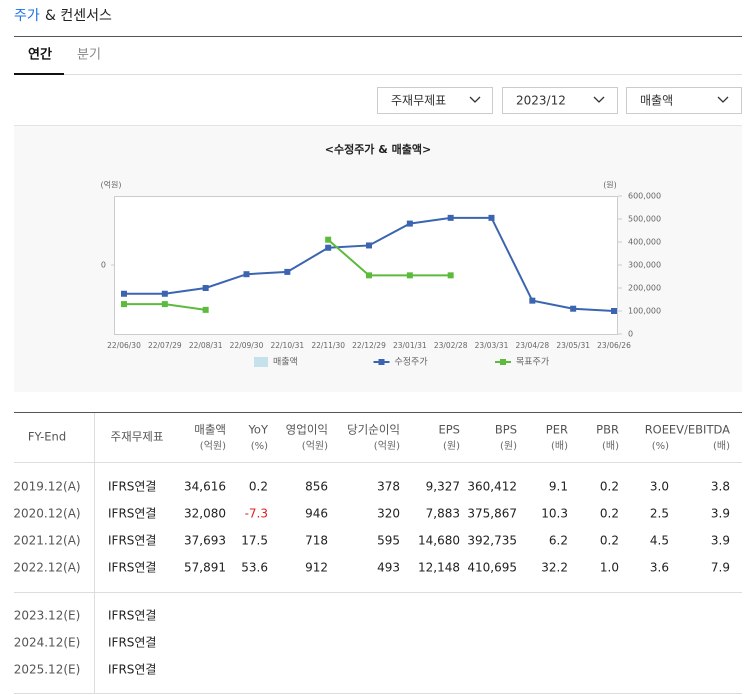 The height and width of the screenshot is (695, 754). I want to click on table-cell: 392,735, so click(492, 541).